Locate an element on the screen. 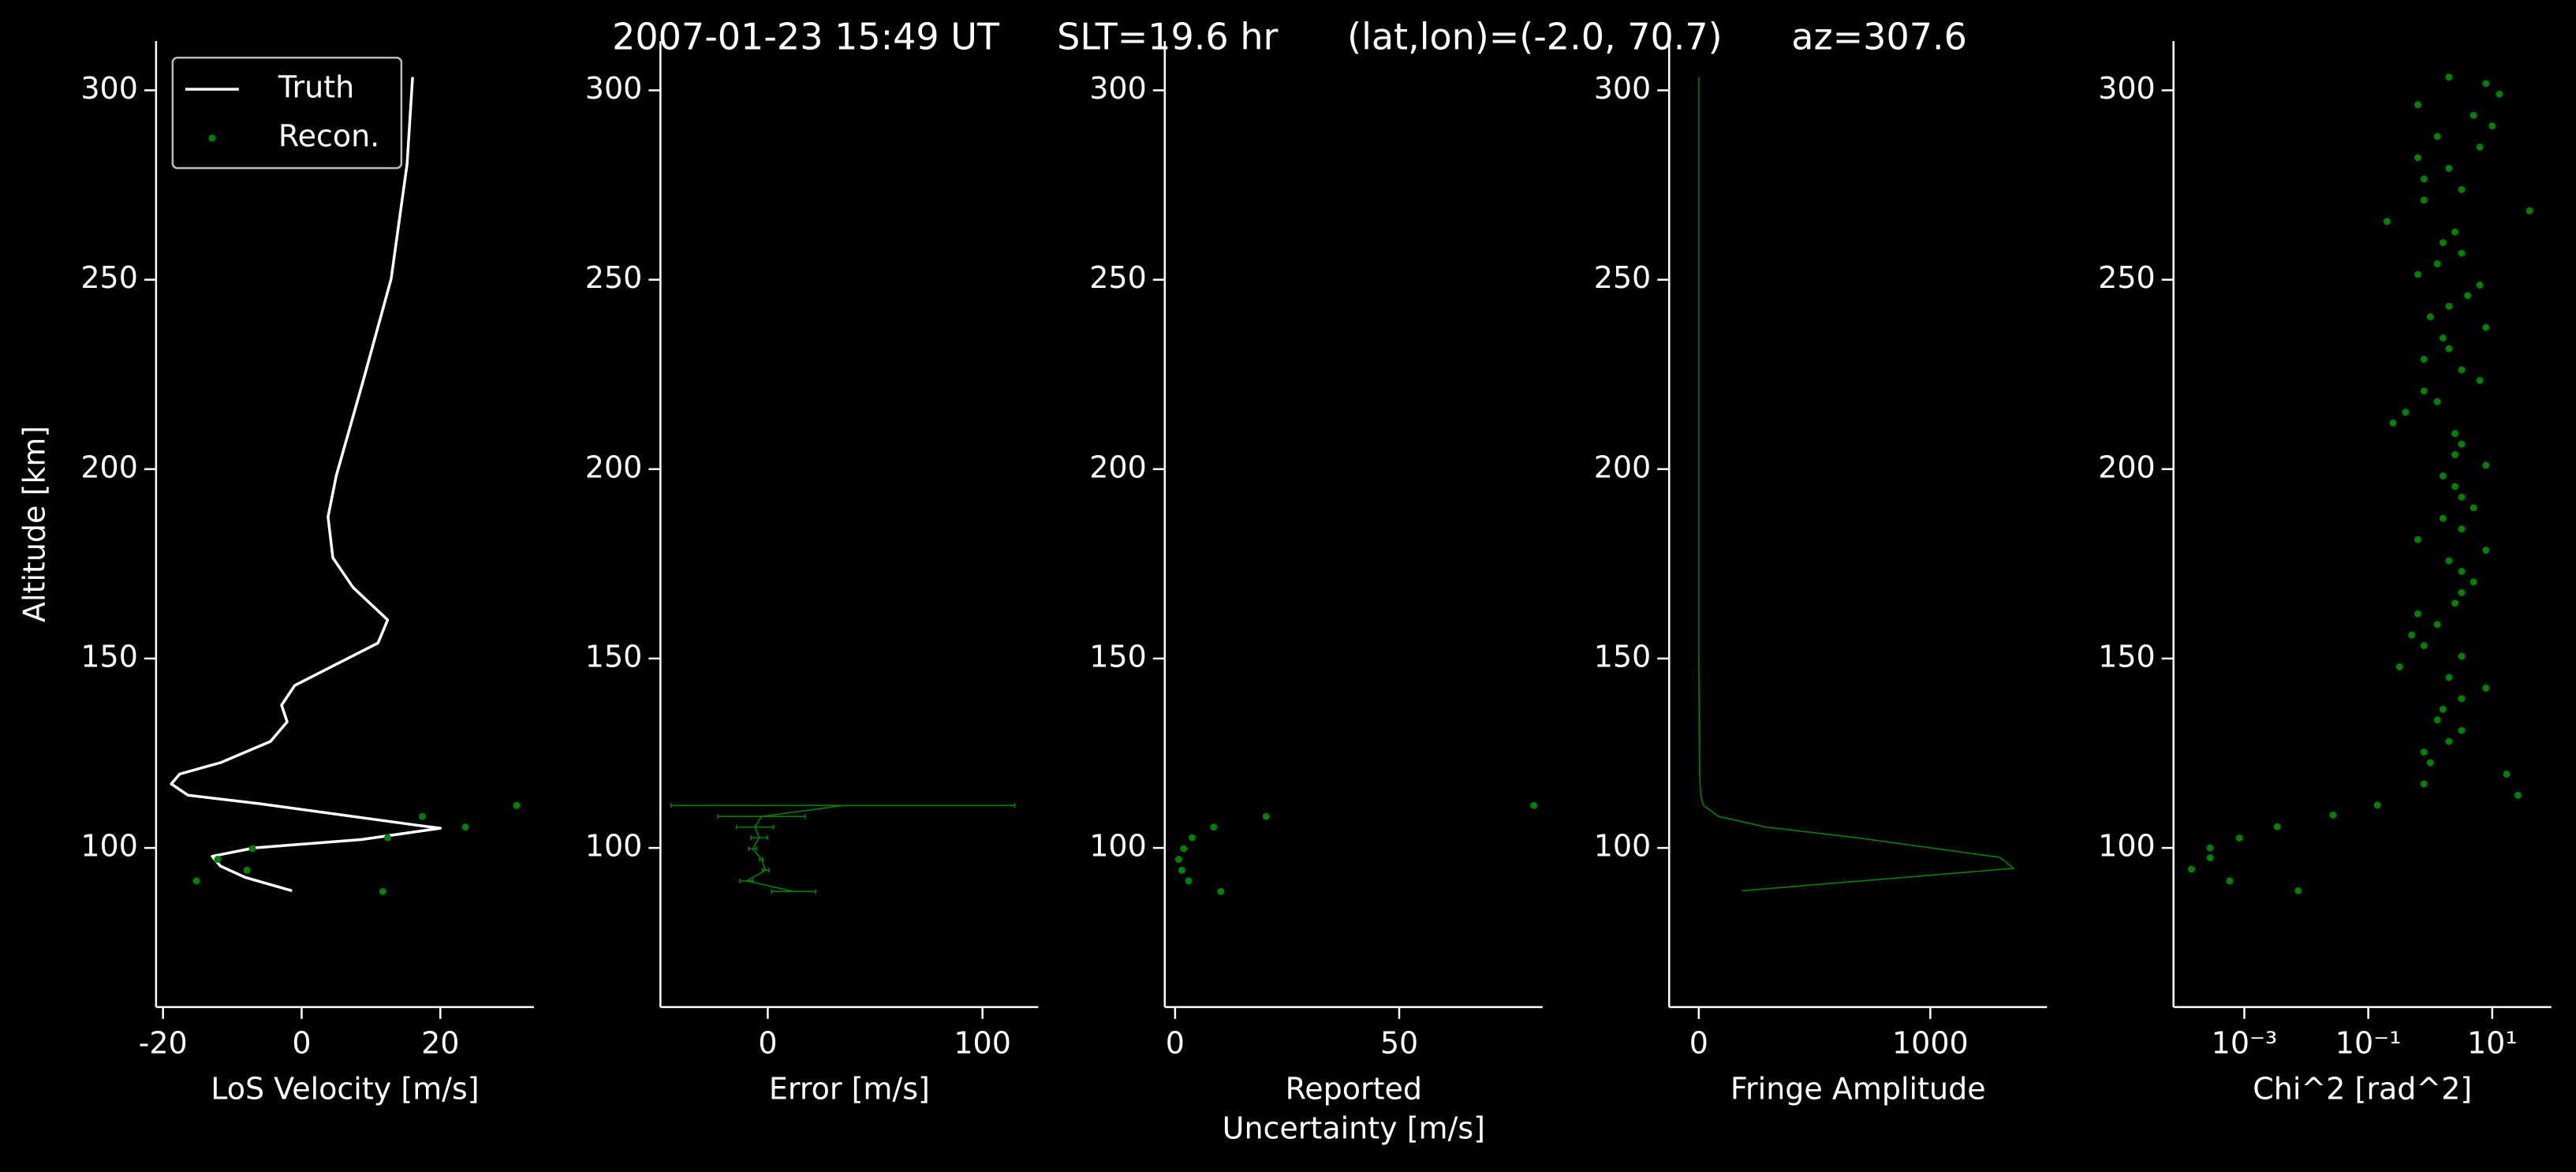 The width and height of the screenshot is (2576, 1172). y-tick-label: 200 is located at coordinates (109, 467).